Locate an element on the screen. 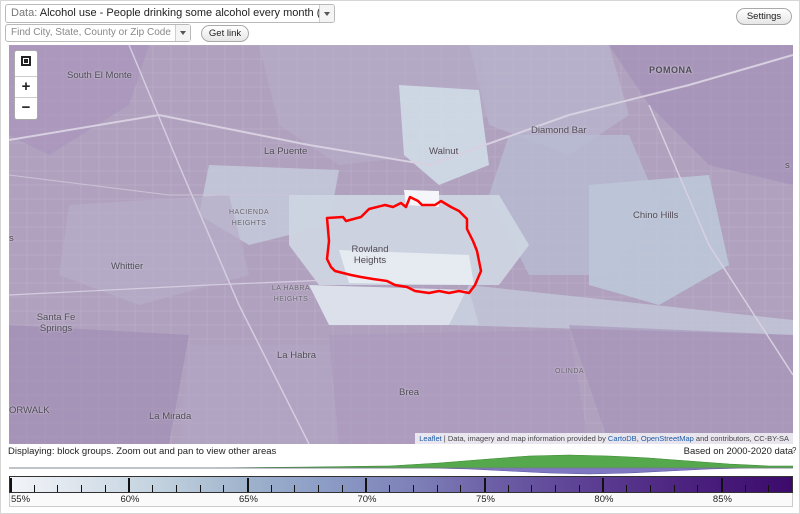  help-icon: ? is located at coordinates (794, 450).